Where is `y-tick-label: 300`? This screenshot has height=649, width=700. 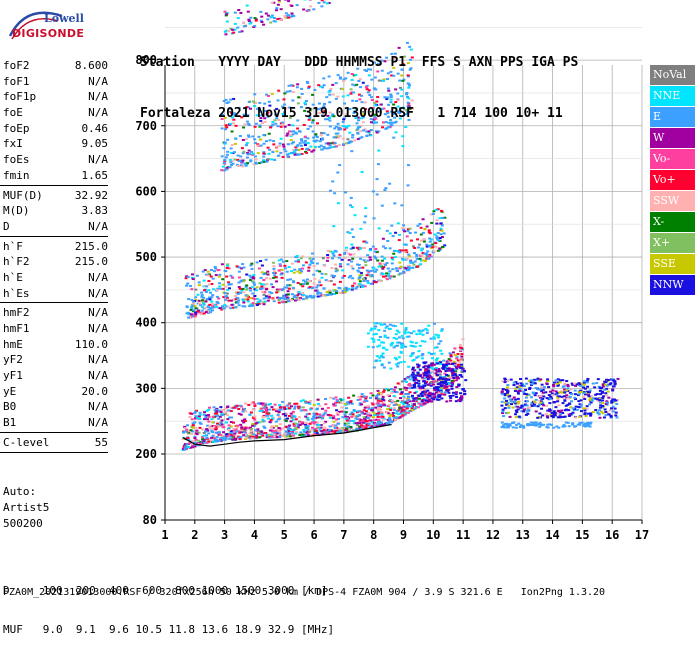 y-tick-label: 300 is located at coordinates (146, 388).